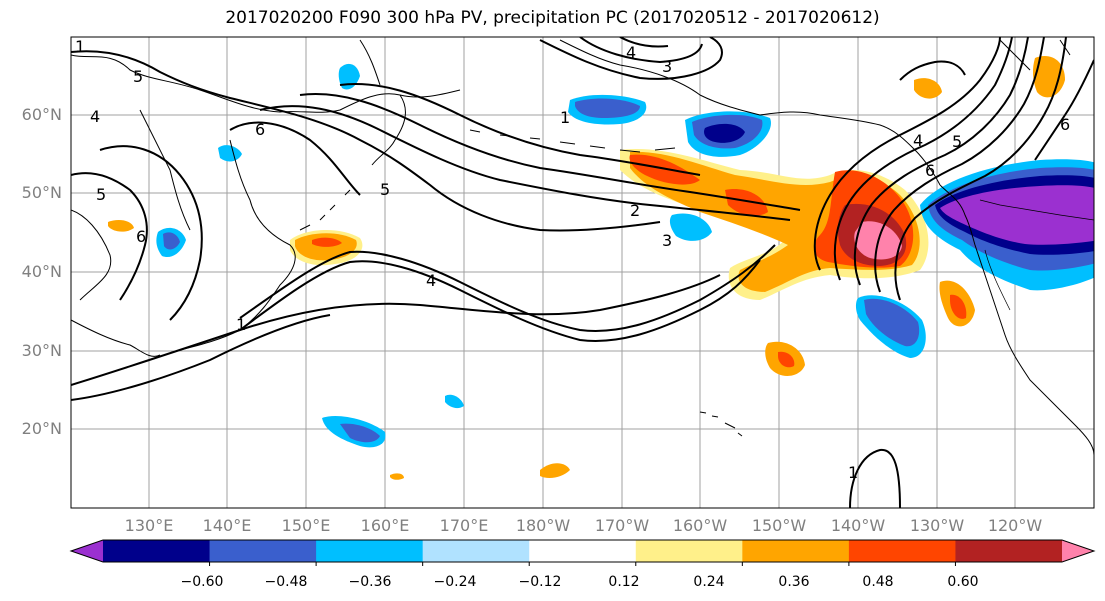 The height and width of the screenshot is (601, 1105). I want to click on contour-1-south, so click(396, 330).